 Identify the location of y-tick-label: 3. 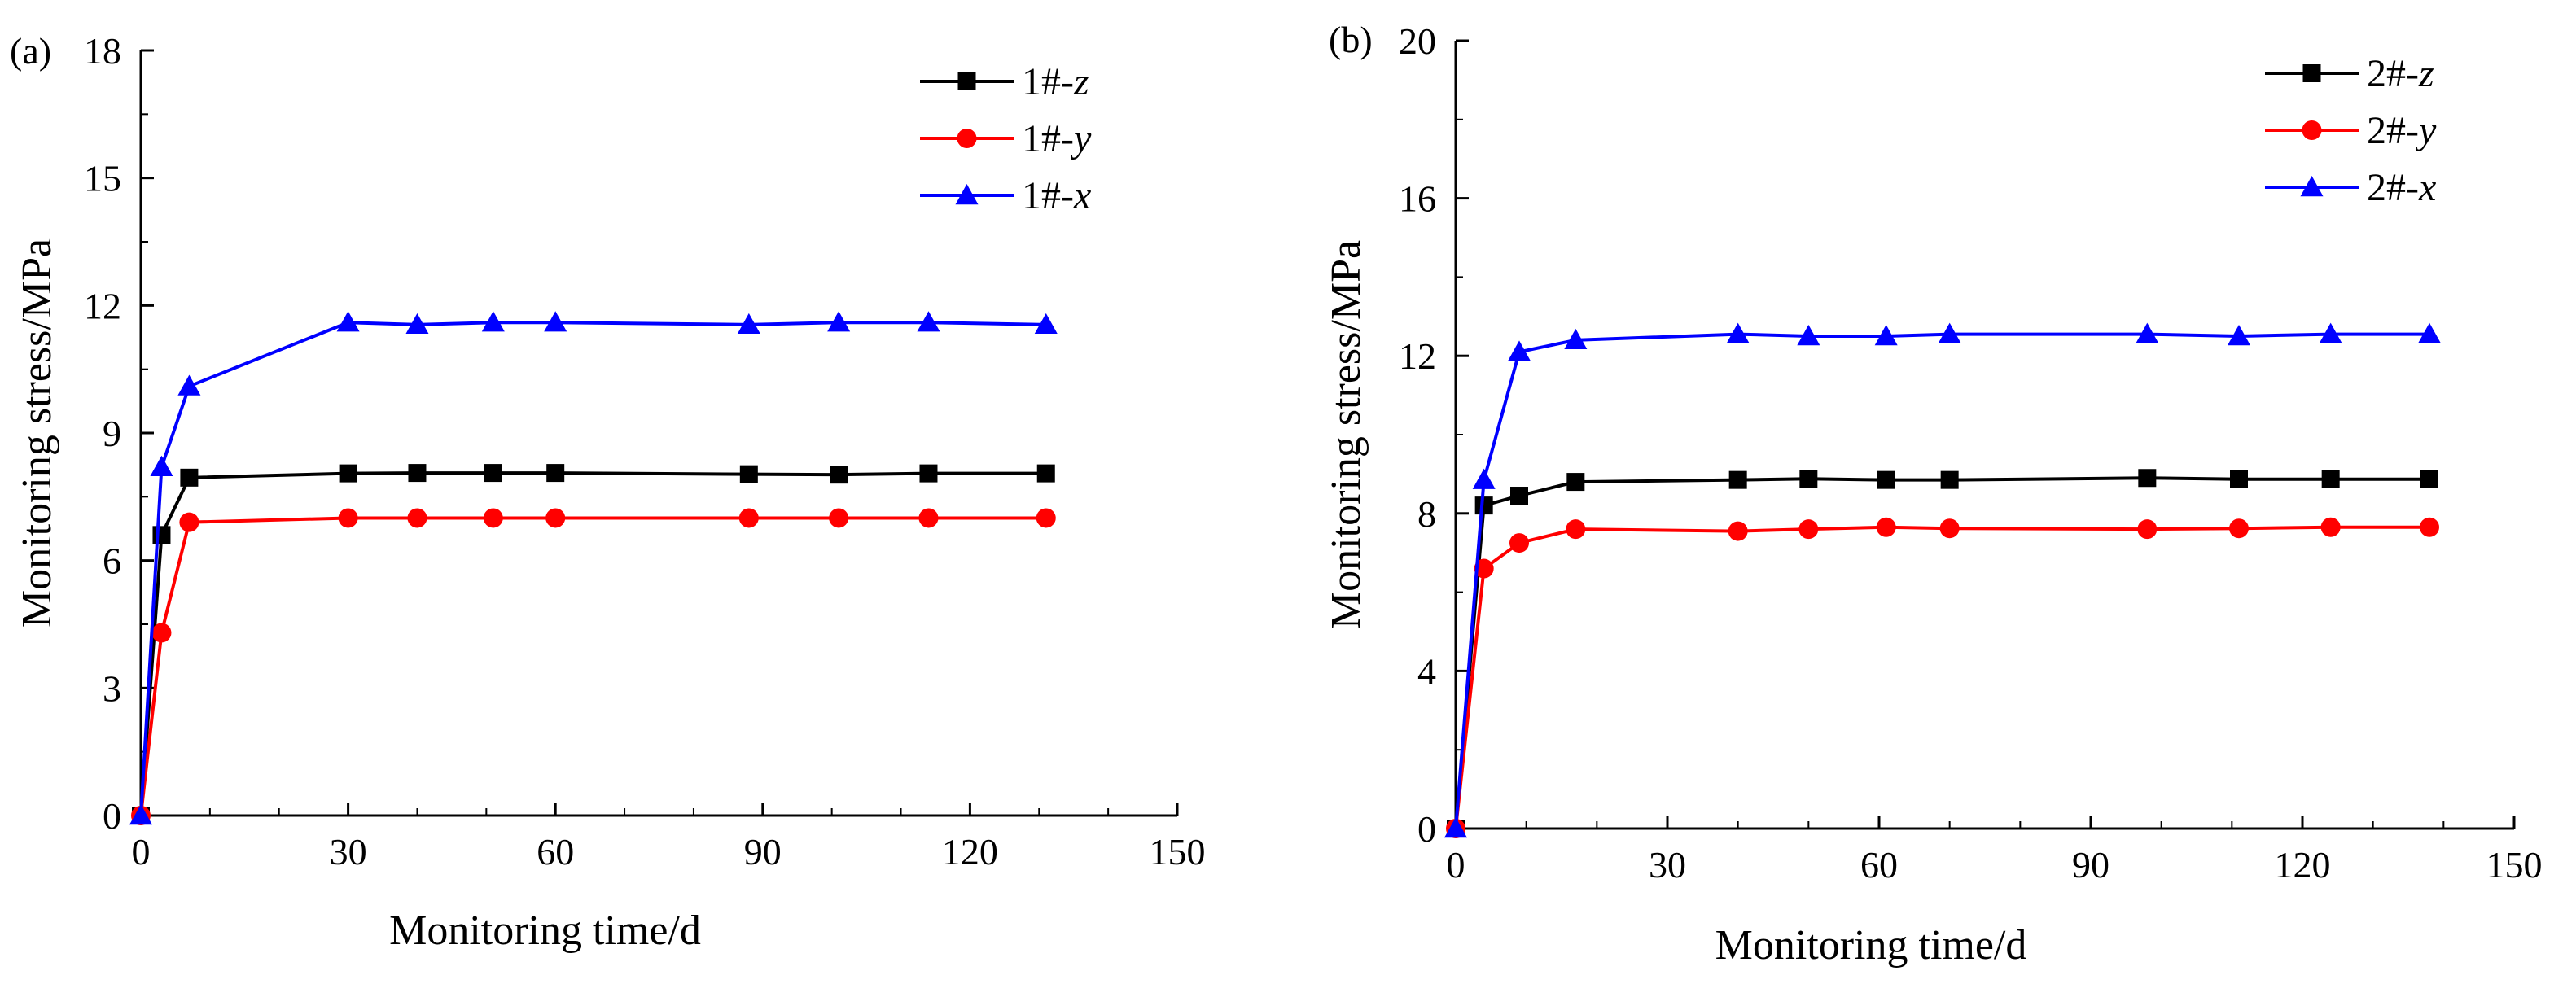
(112, 688).